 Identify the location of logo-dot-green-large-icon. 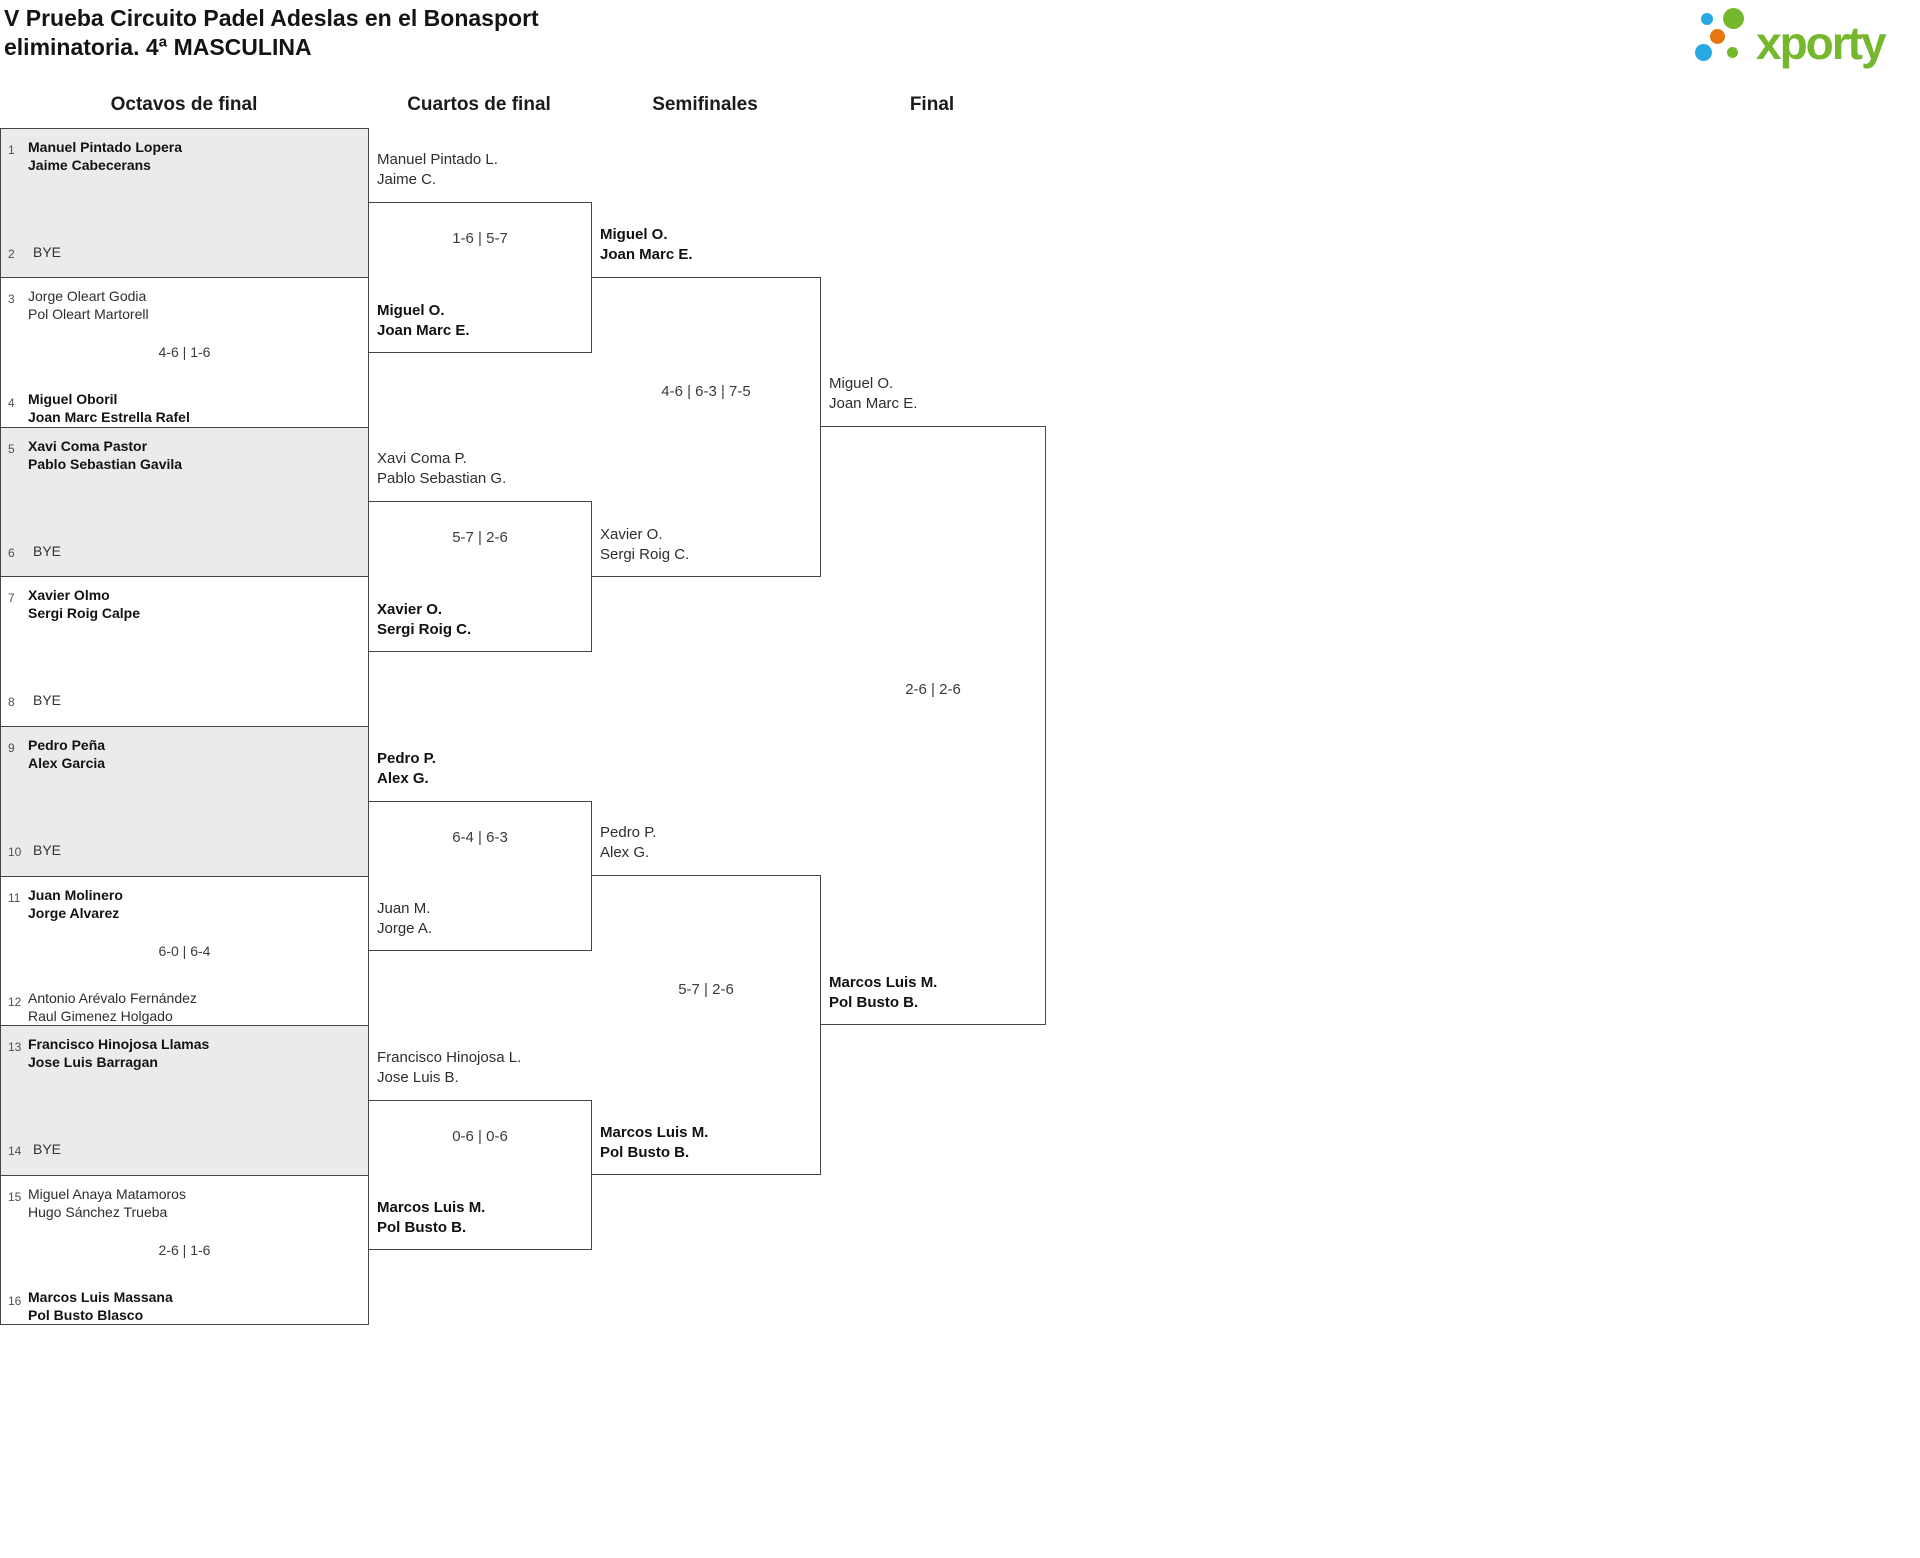
(1733, 18).